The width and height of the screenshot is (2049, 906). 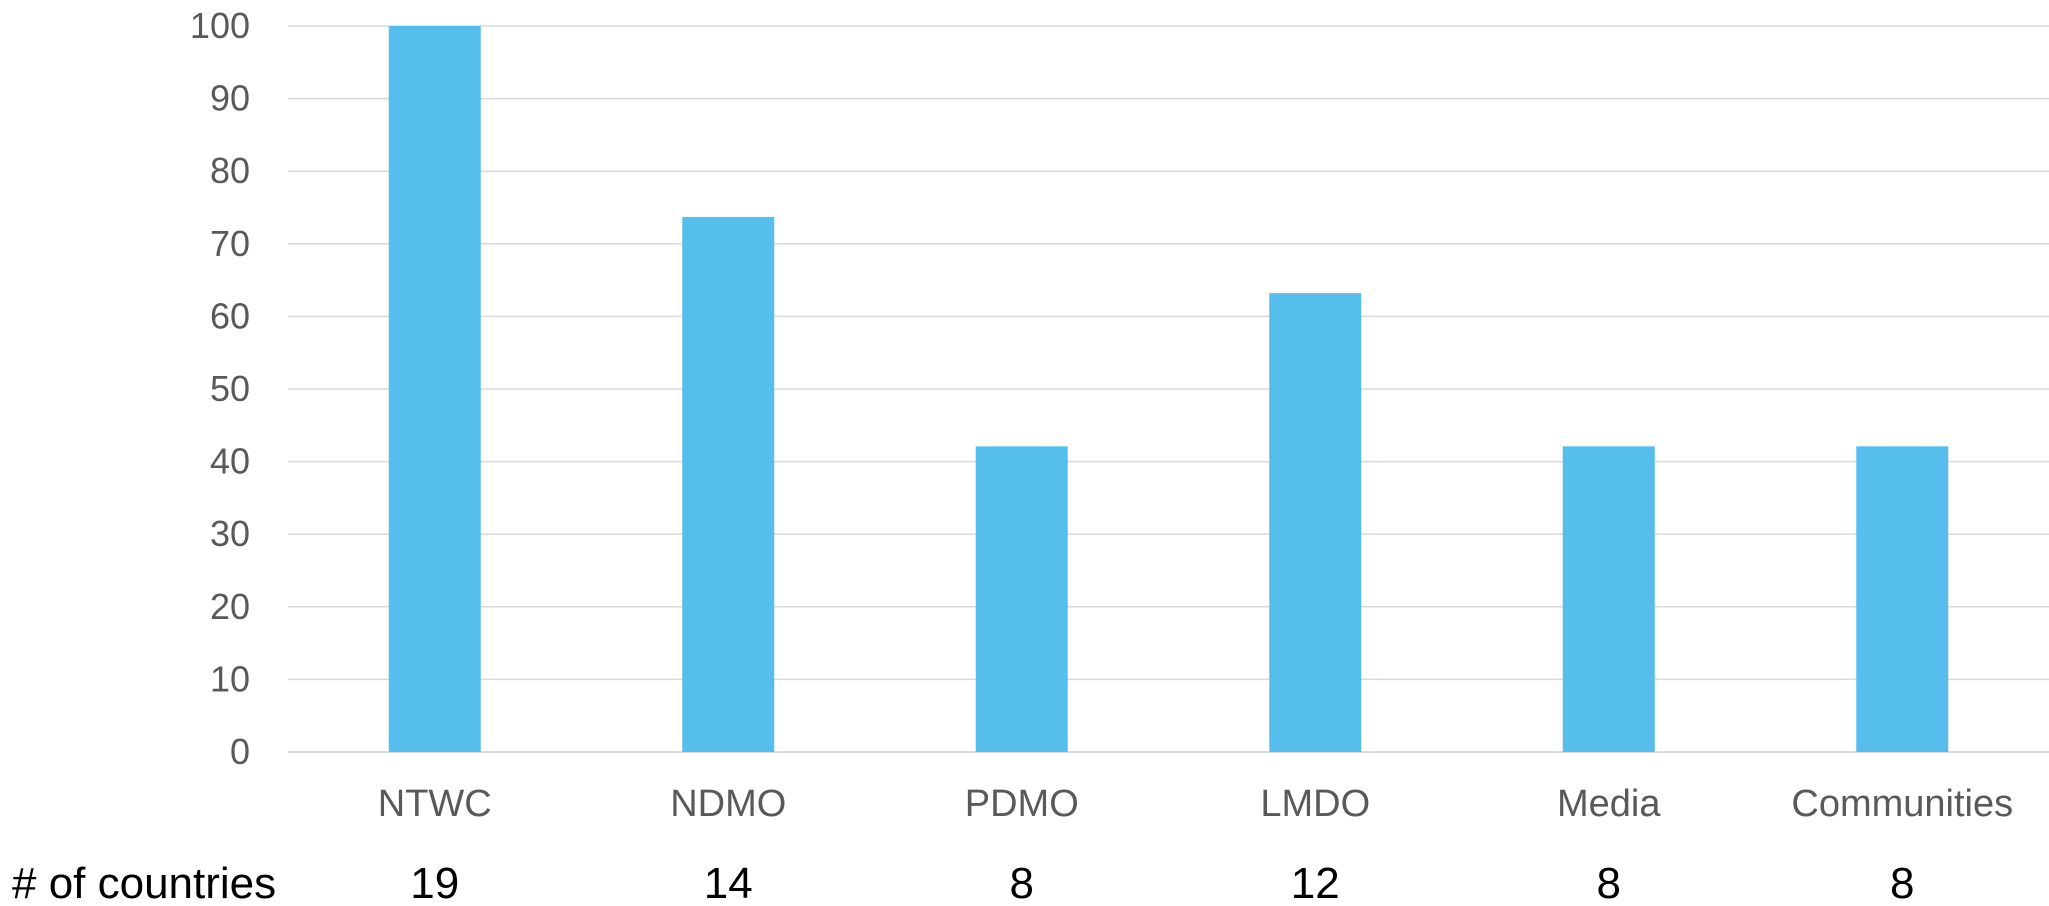 I want to click on x-tick-label: Communities, so click(x=1902, y=804).